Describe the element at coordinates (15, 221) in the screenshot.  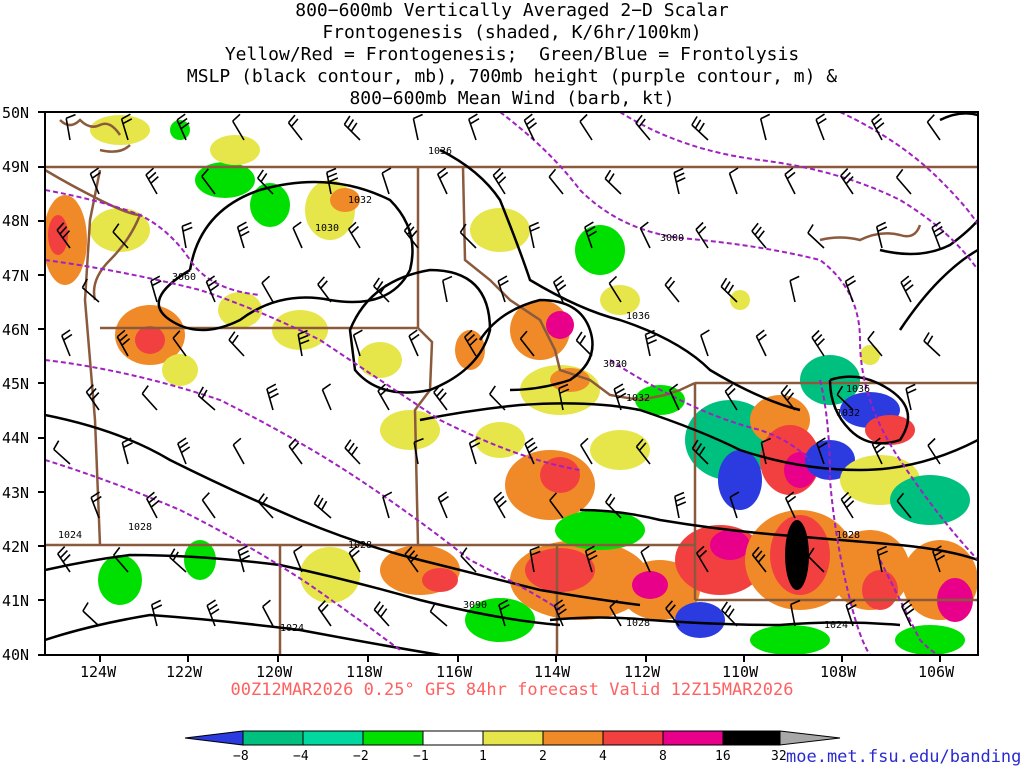
I see `lat-label: 48N` at that location.